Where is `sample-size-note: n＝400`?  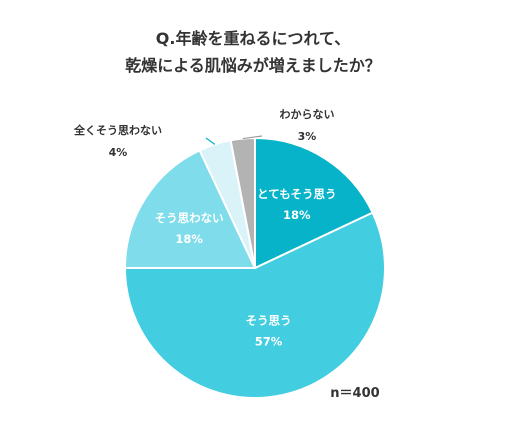 sample-size-note: n＝400 is located at coordinates (354, 393).